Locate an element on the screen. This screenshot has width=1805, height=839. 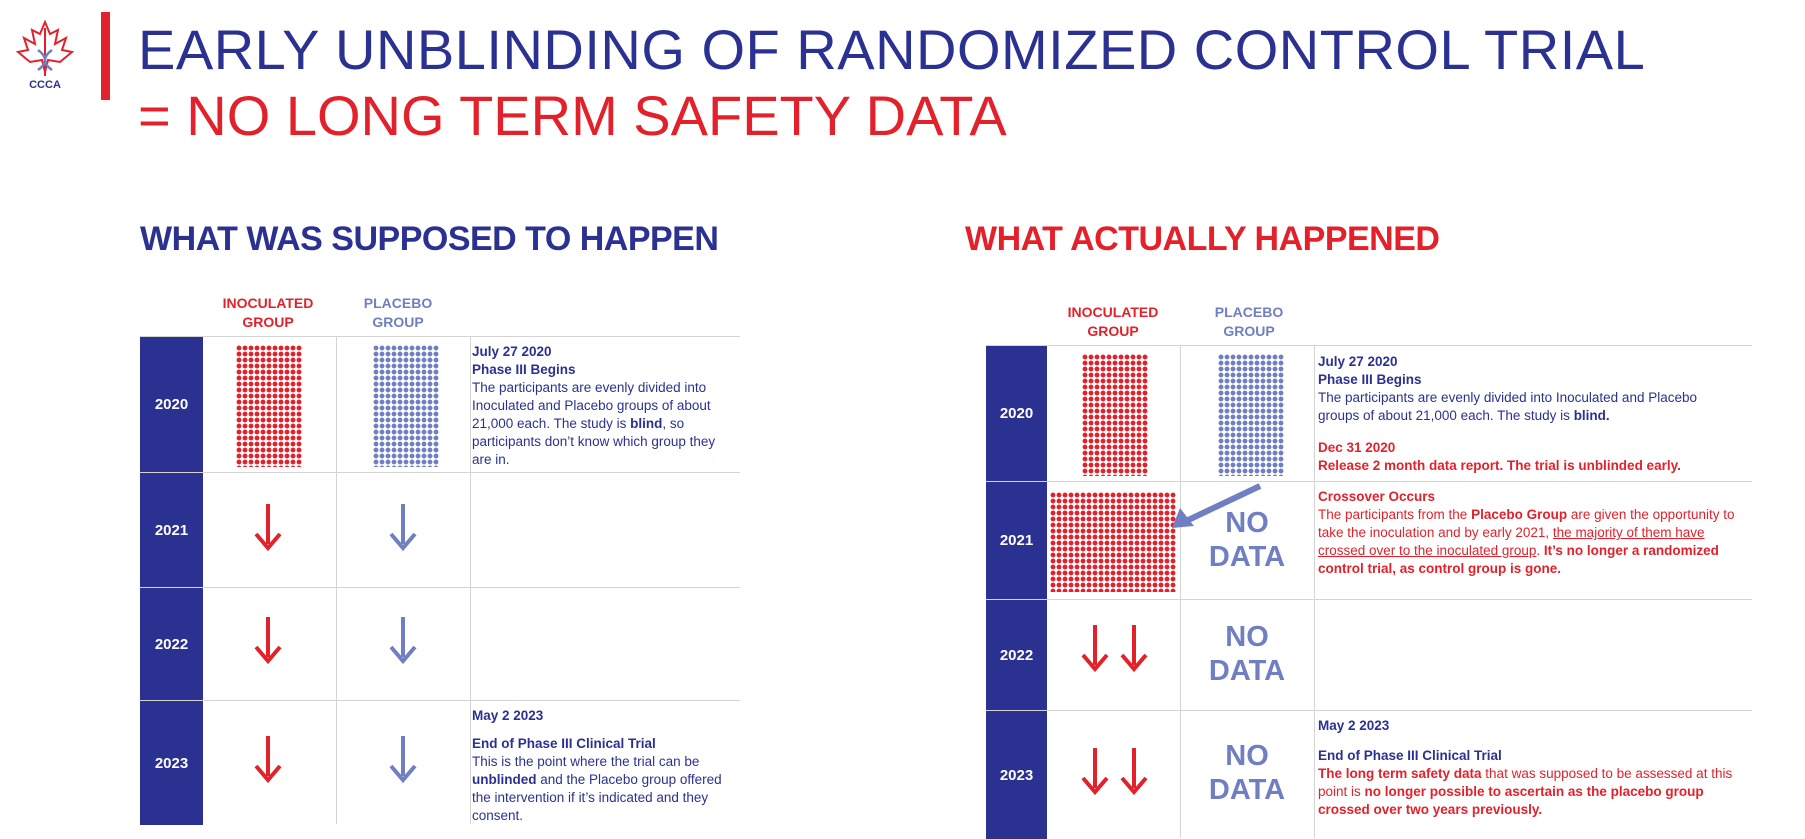
ccca-logo: CCCA is located at coordinates (45, 55).